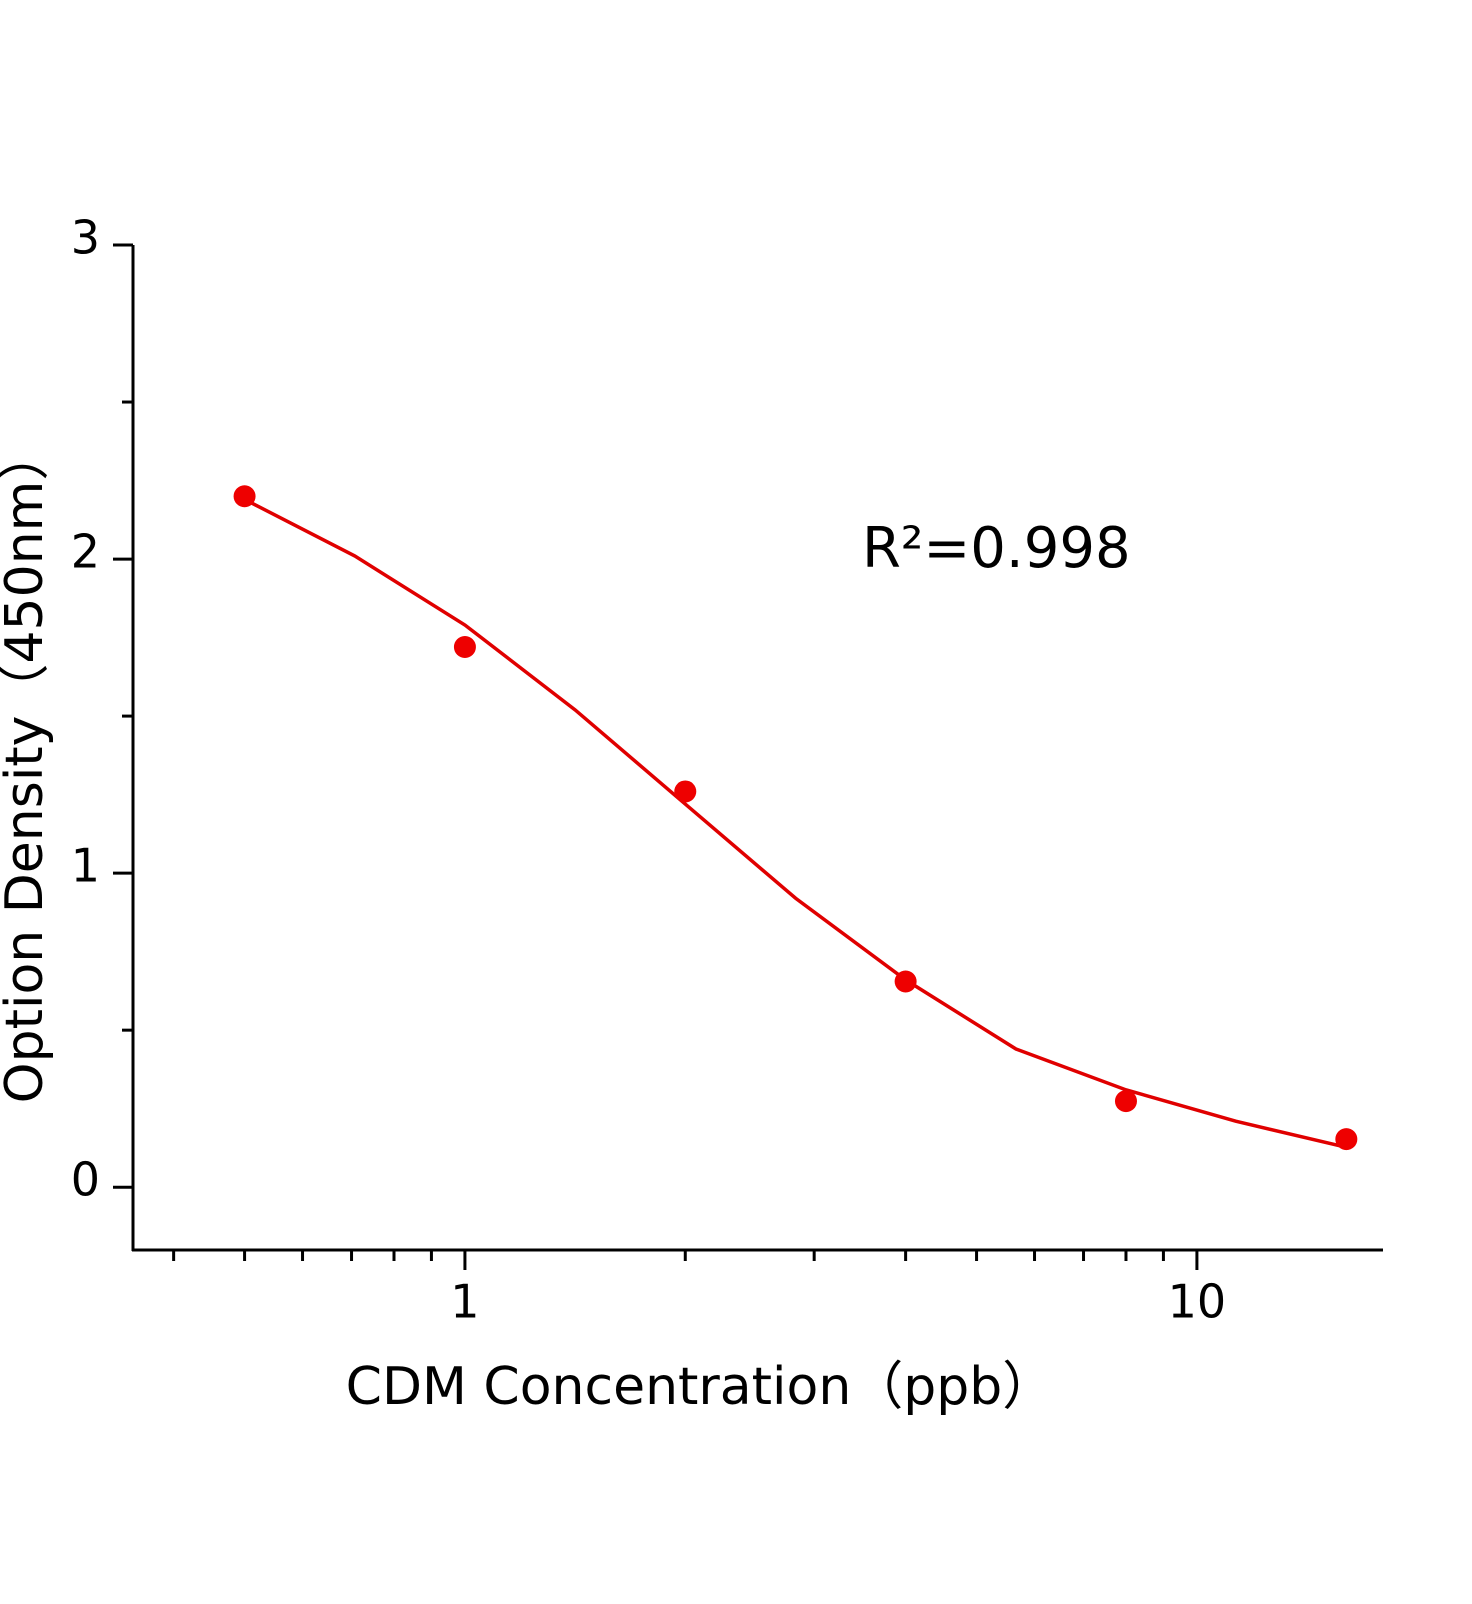  I want to click on y-axis-label: Option Density（450nm）, so click(27, 766).